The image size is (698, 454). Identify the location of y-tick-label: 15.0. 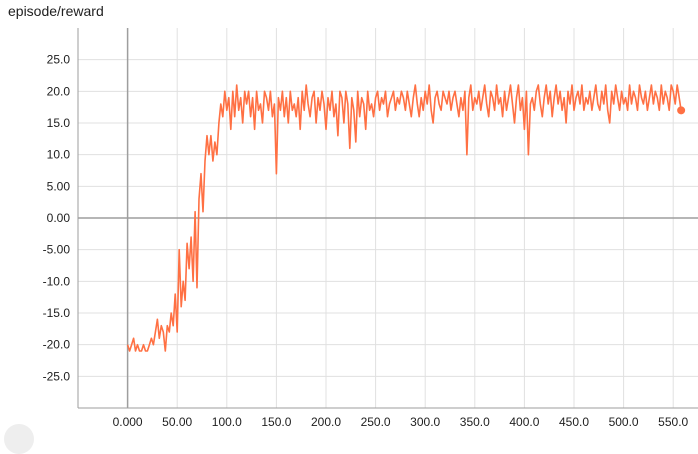
(59, 123).